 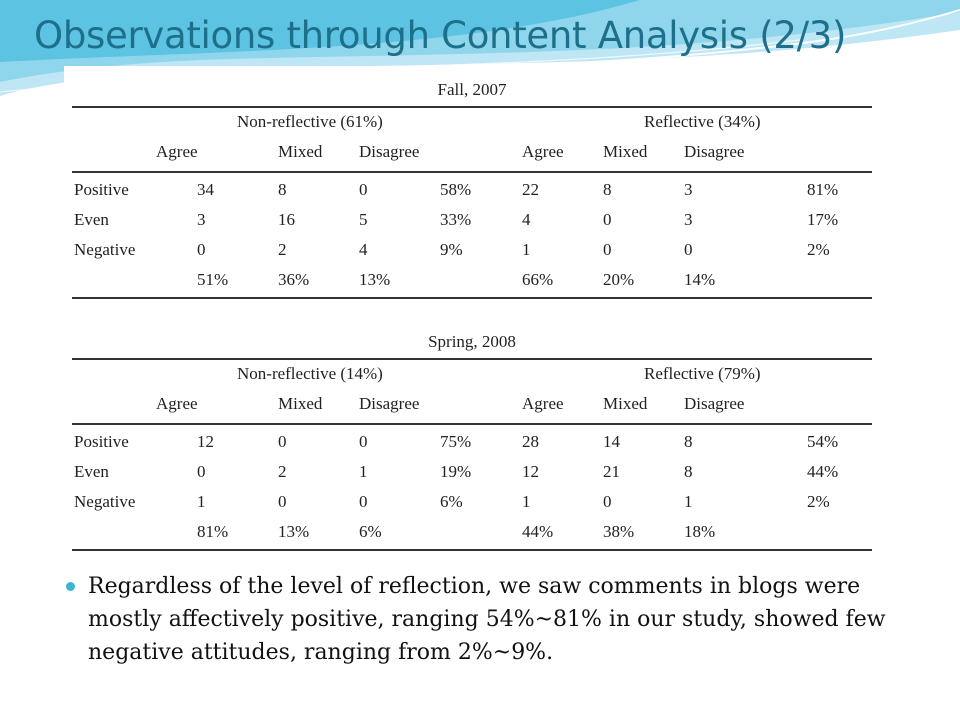 What do you see at coordinates (451, 501) in the screenshot?
I see `cell-row-percent: 6%` at bounding box center [451, 501].